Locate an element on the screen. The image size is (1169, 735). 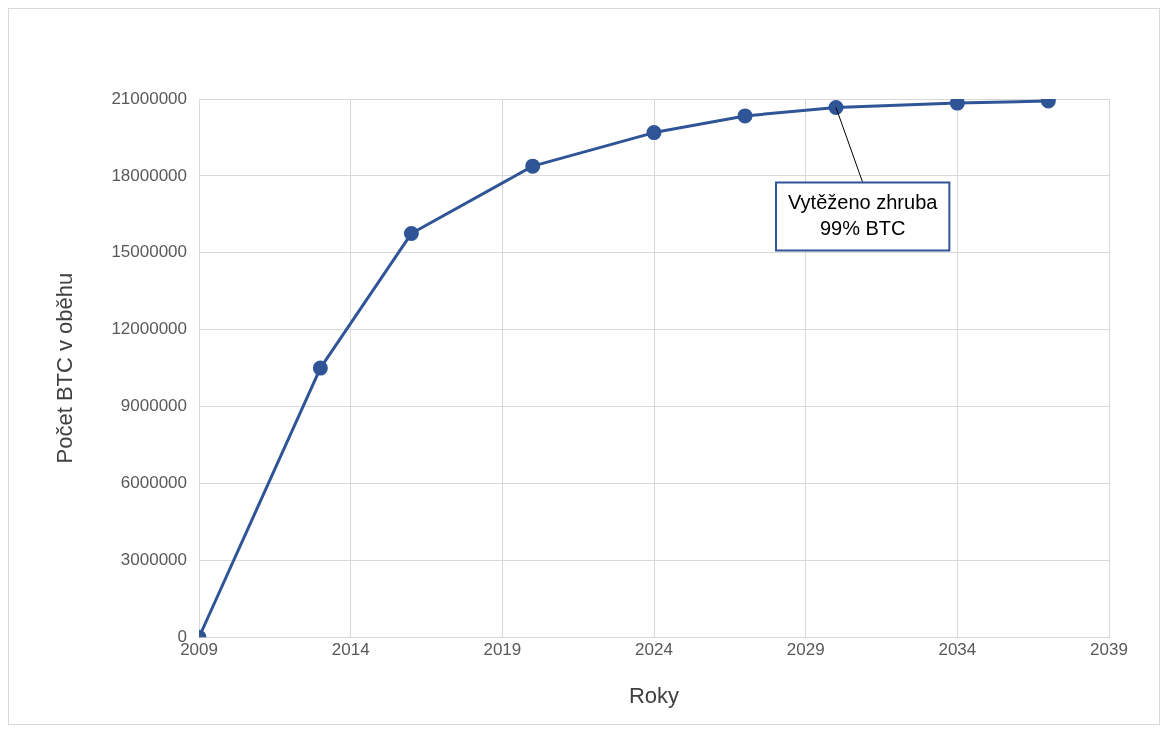
x-axis-title: Roky is located at coordinates (654, 695).